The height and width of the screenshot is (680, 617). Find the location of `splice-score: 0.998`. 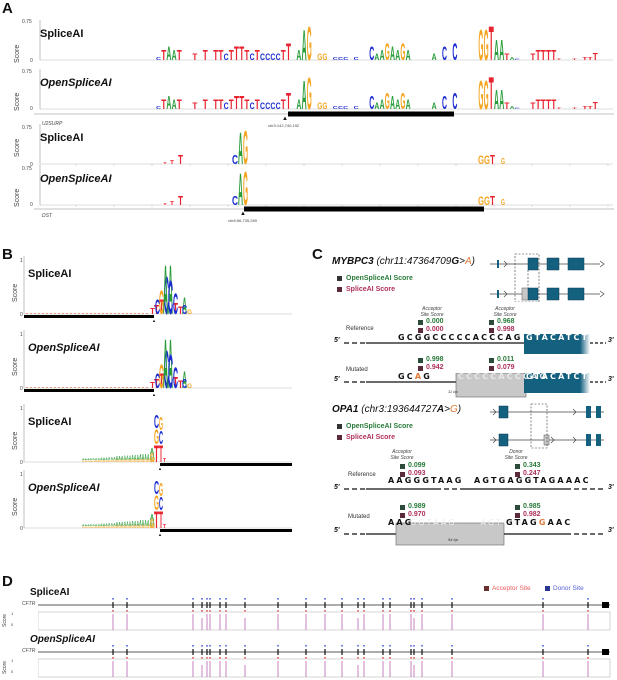

splice-score: 0.998 is located at coordinates (502, 330).